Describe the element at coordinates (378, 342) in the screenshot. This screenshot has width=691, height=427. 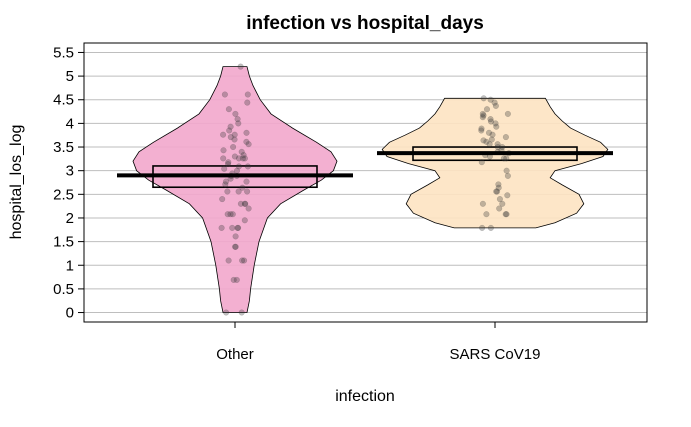
I see `x-axis: Other SARS CoV19` at that location.